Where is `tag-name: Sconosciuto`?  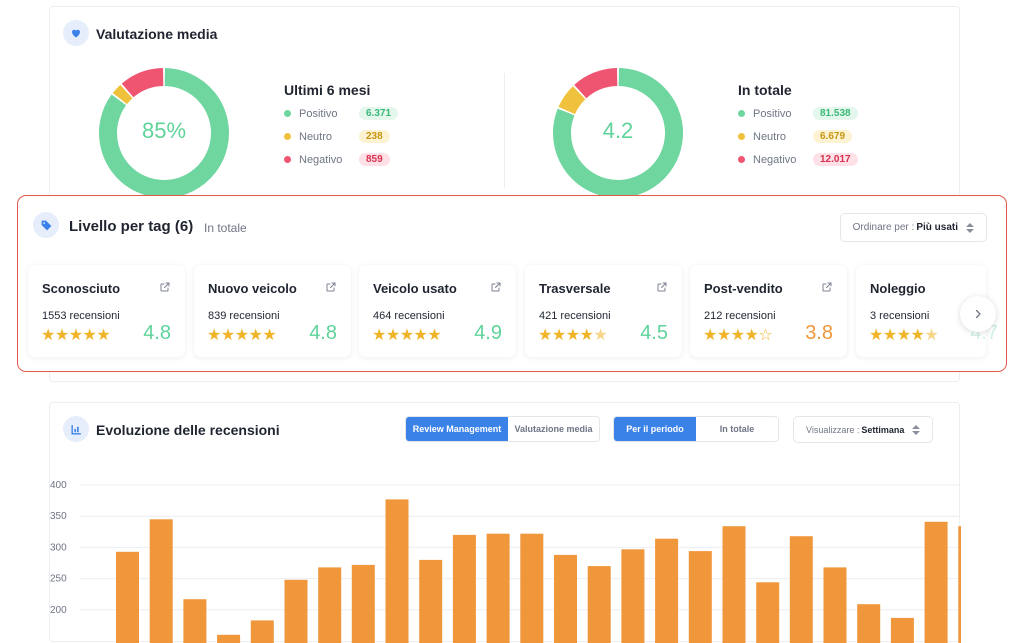
tag-name: Sconosciuto is located at coordinates (81, 288).